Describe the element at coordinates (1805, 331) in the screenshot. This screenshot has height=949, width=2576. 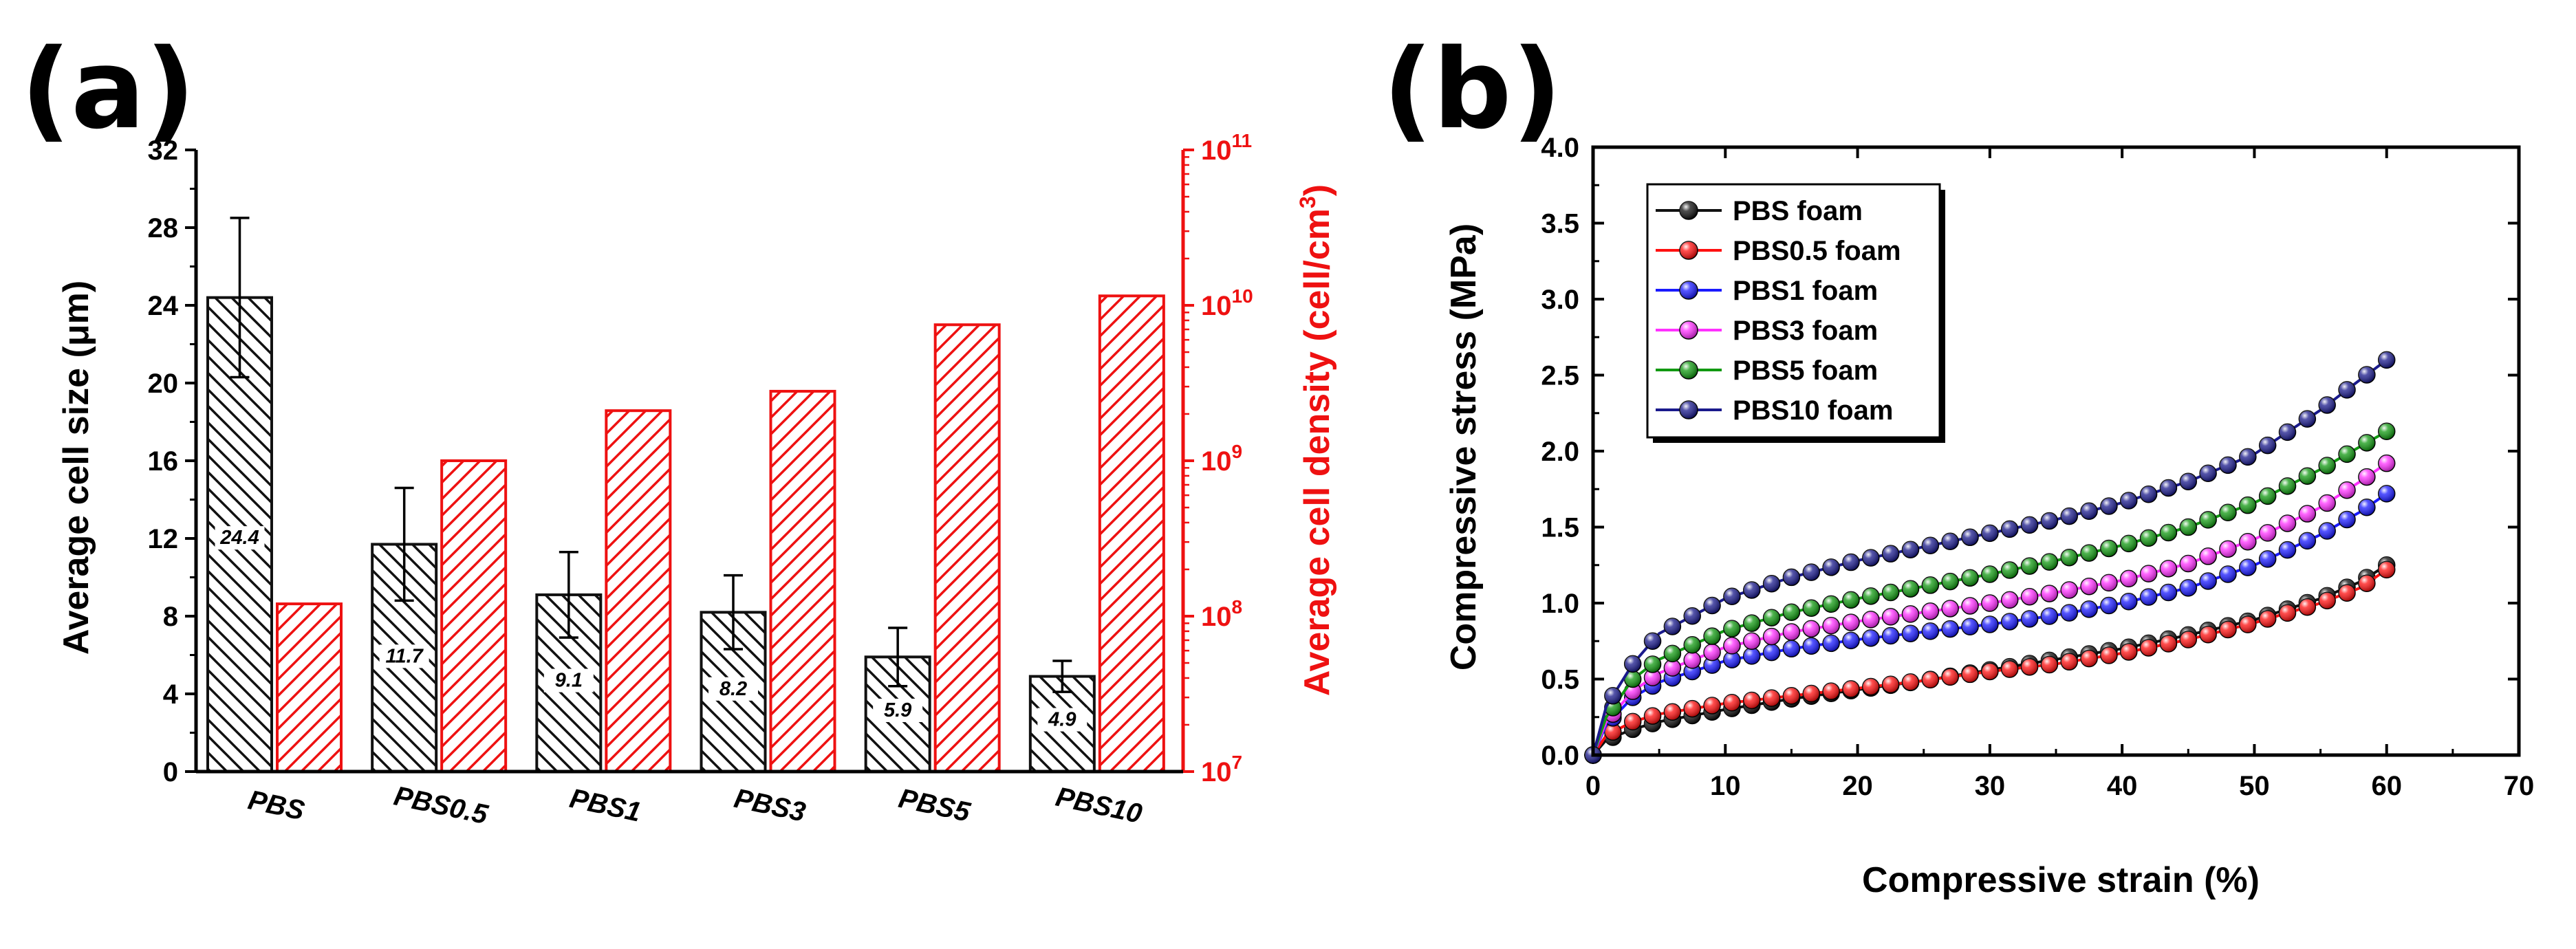
I see `legend-label: PBS3 foam` at that location.